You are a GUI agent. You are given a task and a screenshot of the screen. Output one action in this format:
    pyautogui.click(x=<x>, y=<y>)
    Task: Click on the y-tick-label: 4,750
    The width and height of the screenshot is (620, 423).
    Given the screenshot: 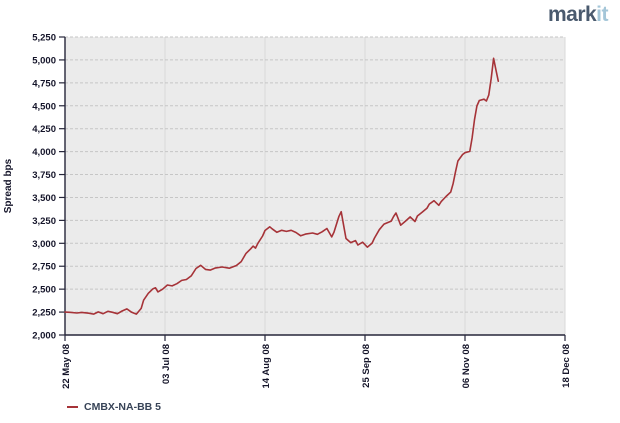 What is the action you would take?
    pyautogui.click(x=44, y=83)
    